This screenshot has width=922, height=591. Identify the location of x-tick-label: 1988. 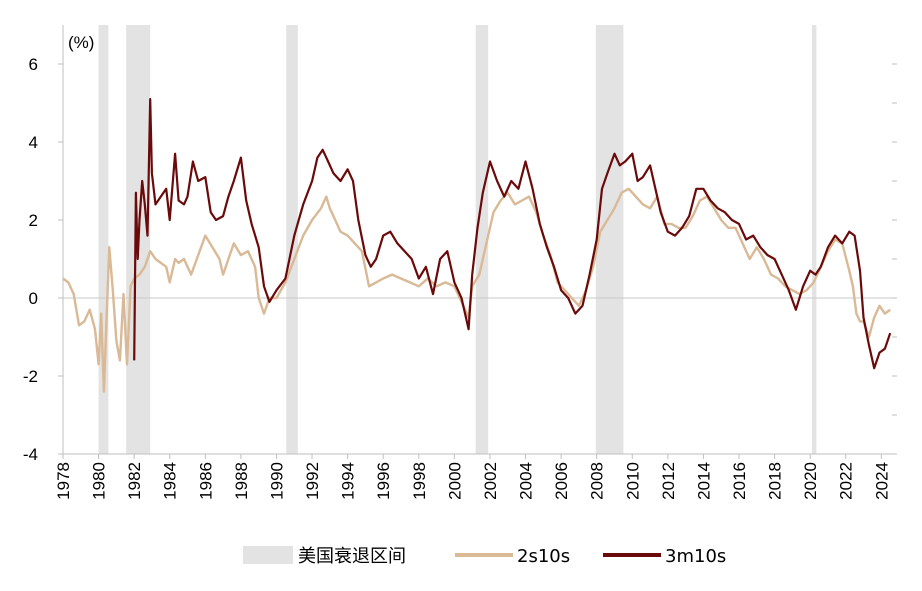
(241, 481).